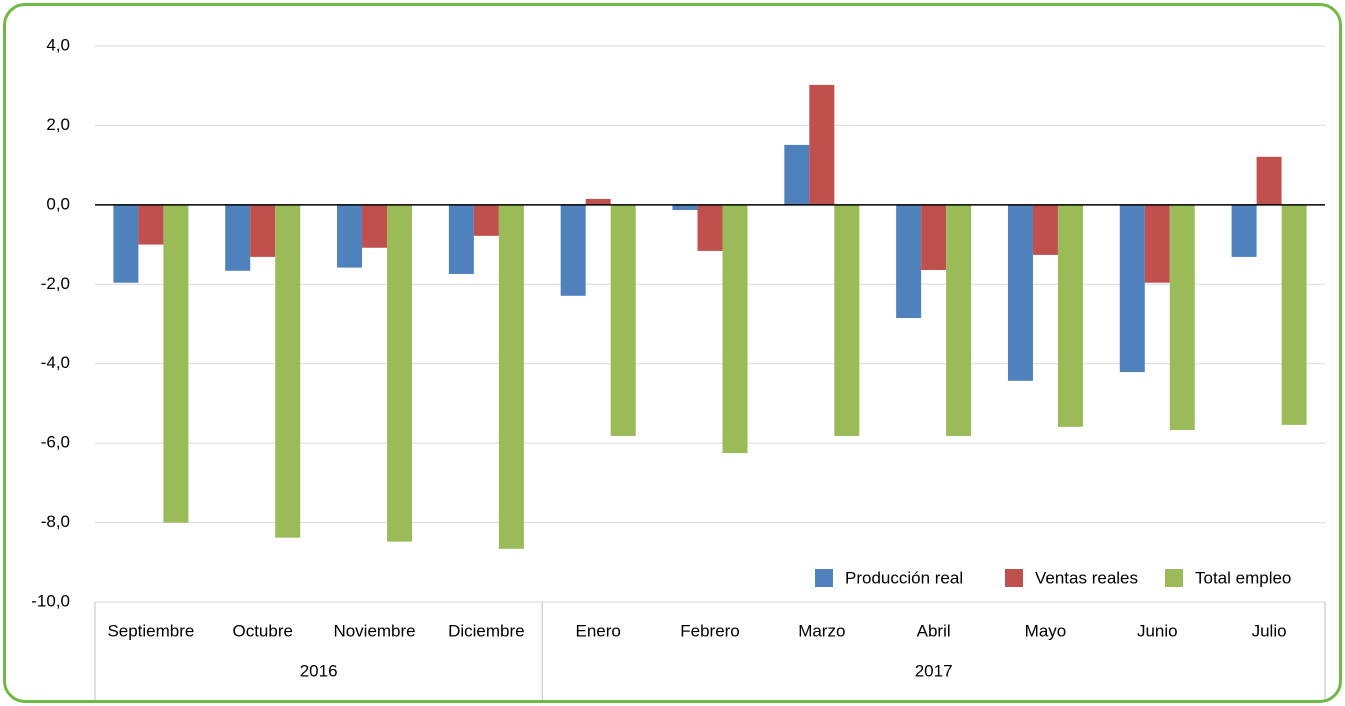 The height and width of the screenshot is (706, 1345). What do you see at coordinates (55, 442) in the screenshot?
I see `y-tick-label: -6,0` at bounding box center [55, 442].